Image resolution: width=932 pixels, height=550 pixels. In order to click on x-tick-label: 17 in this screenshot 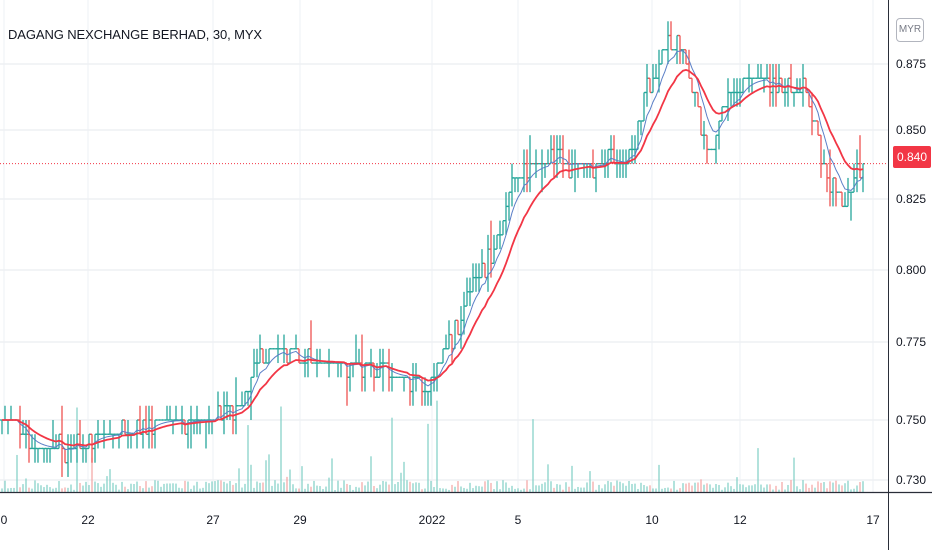, I will do `click(873, 520)`.